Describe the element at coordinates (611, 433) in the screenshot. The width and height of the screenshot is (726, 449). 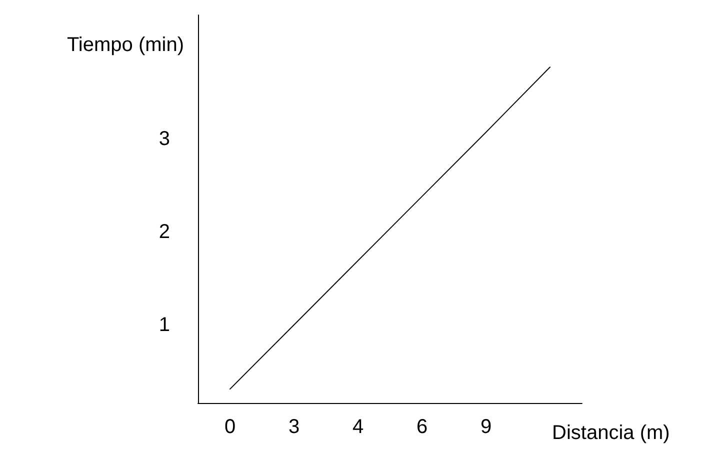
I see `x-axis-title: Distancia (m)` at that location.